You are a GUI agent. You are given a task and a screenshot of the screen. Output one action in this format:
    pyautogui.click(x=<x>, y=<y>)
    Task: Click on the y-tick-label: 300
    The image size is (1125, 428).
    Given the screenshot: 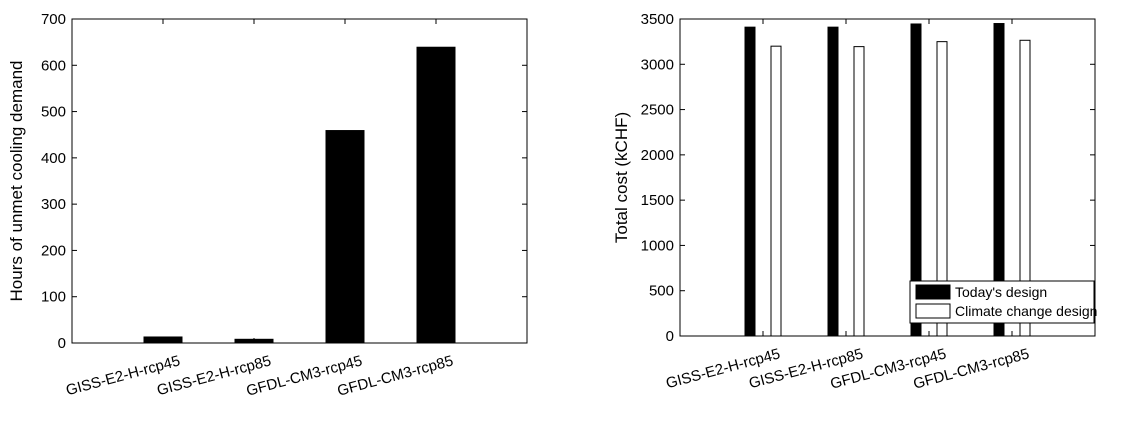 What is the action you would take?
    pyautogui.click(x=53, y=204)
    